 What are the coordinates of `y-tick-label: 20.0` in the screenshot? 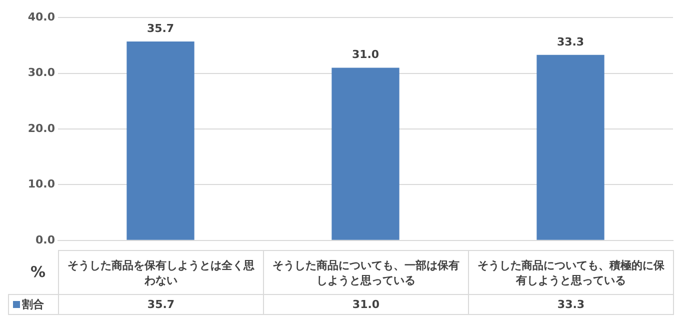 It's located at (42, 128).